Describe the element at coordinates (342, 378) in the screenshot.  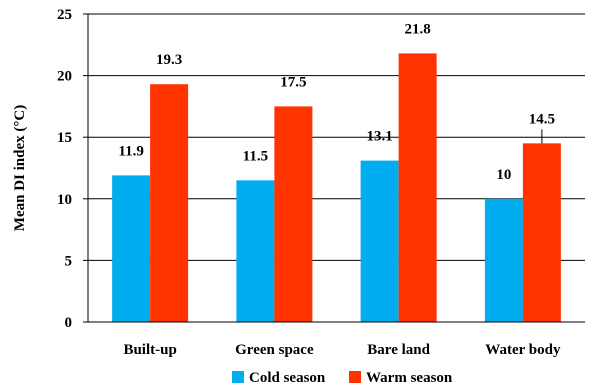
I see `legend: Cold season Warm season` at that location.